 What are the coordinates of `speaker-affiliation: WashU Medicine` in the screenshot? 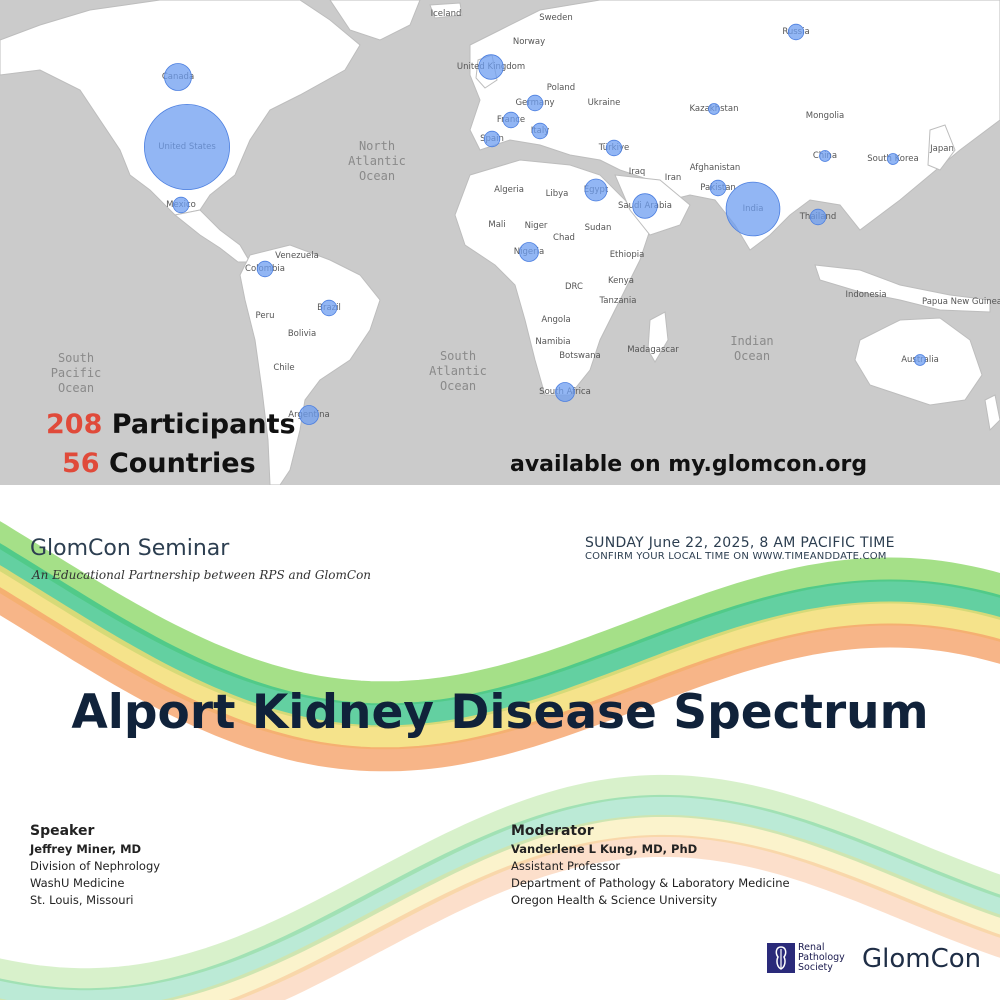 It's located at (77, 883).